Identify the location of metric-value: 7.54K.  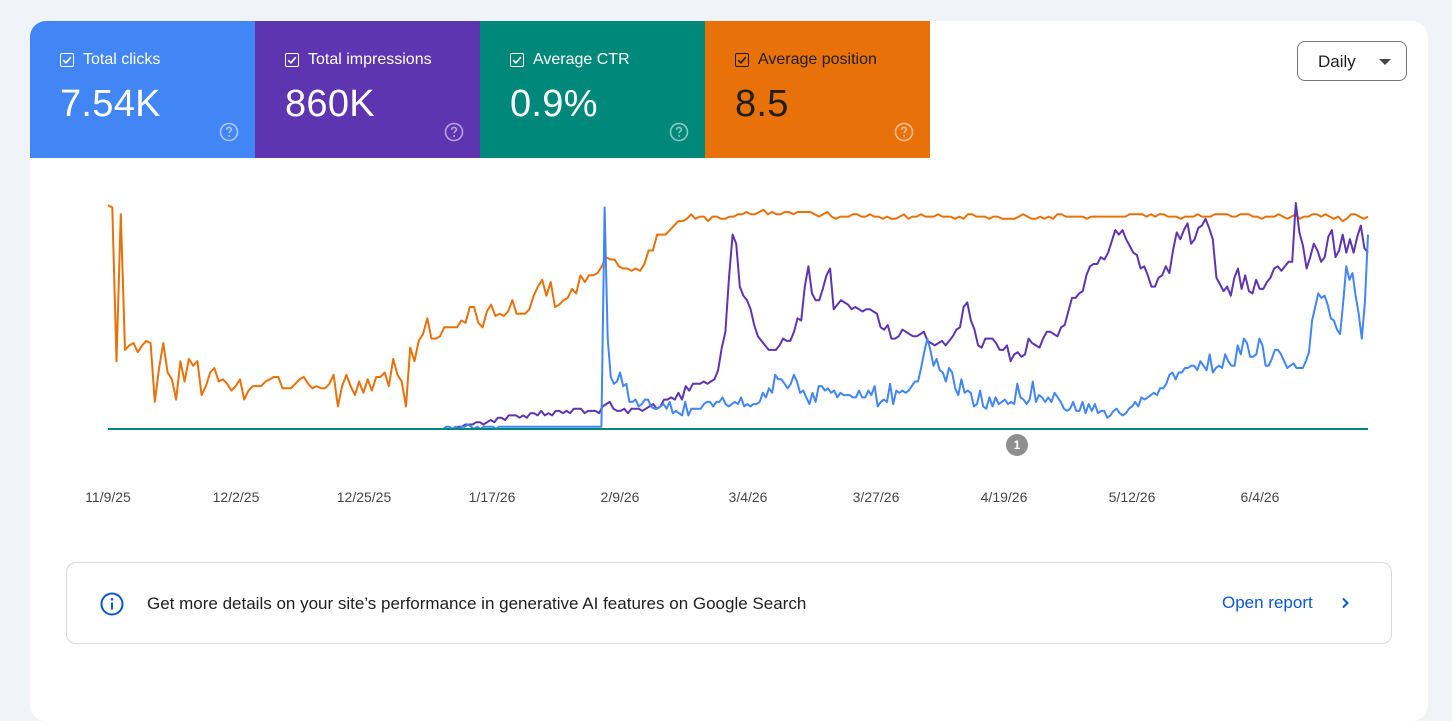
(110, 104).